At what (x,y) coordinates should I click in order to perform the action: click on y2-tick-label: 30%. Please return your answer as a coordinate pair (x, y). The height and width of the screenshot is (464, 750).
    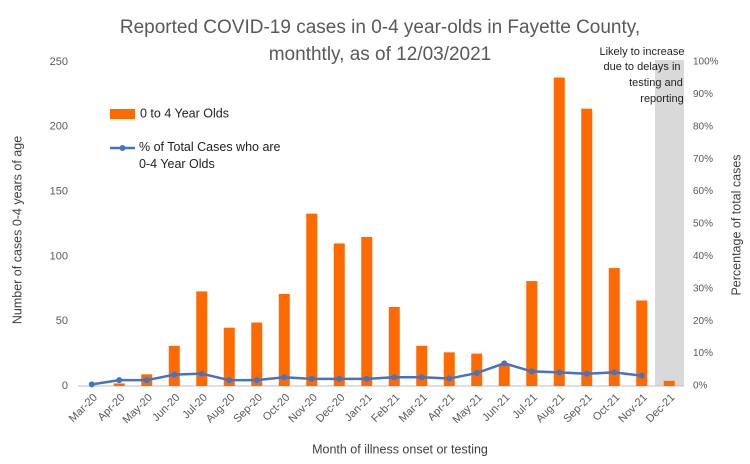
    Looking at the image, I should click on (703, 288).